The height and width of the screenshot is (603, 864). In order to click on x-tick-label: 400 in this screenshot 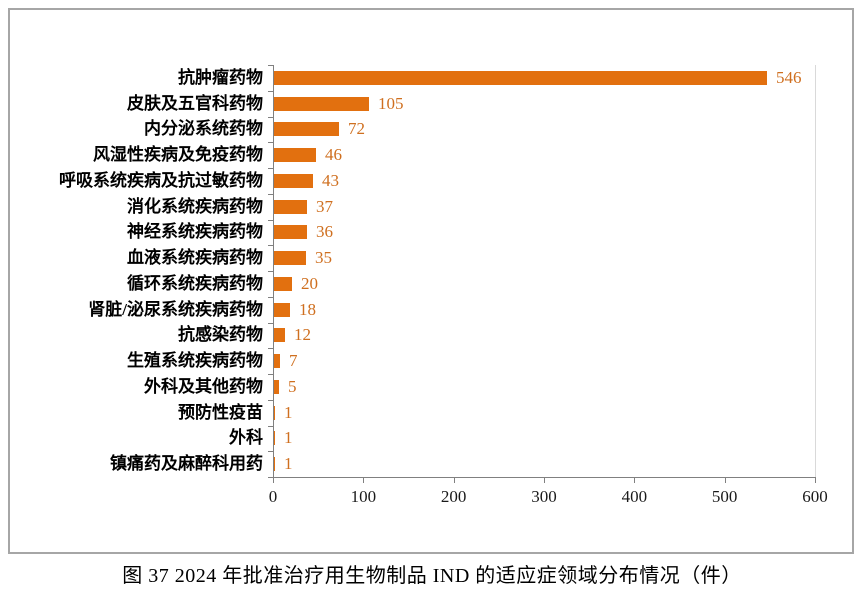, I will do `click(634, 496)`.